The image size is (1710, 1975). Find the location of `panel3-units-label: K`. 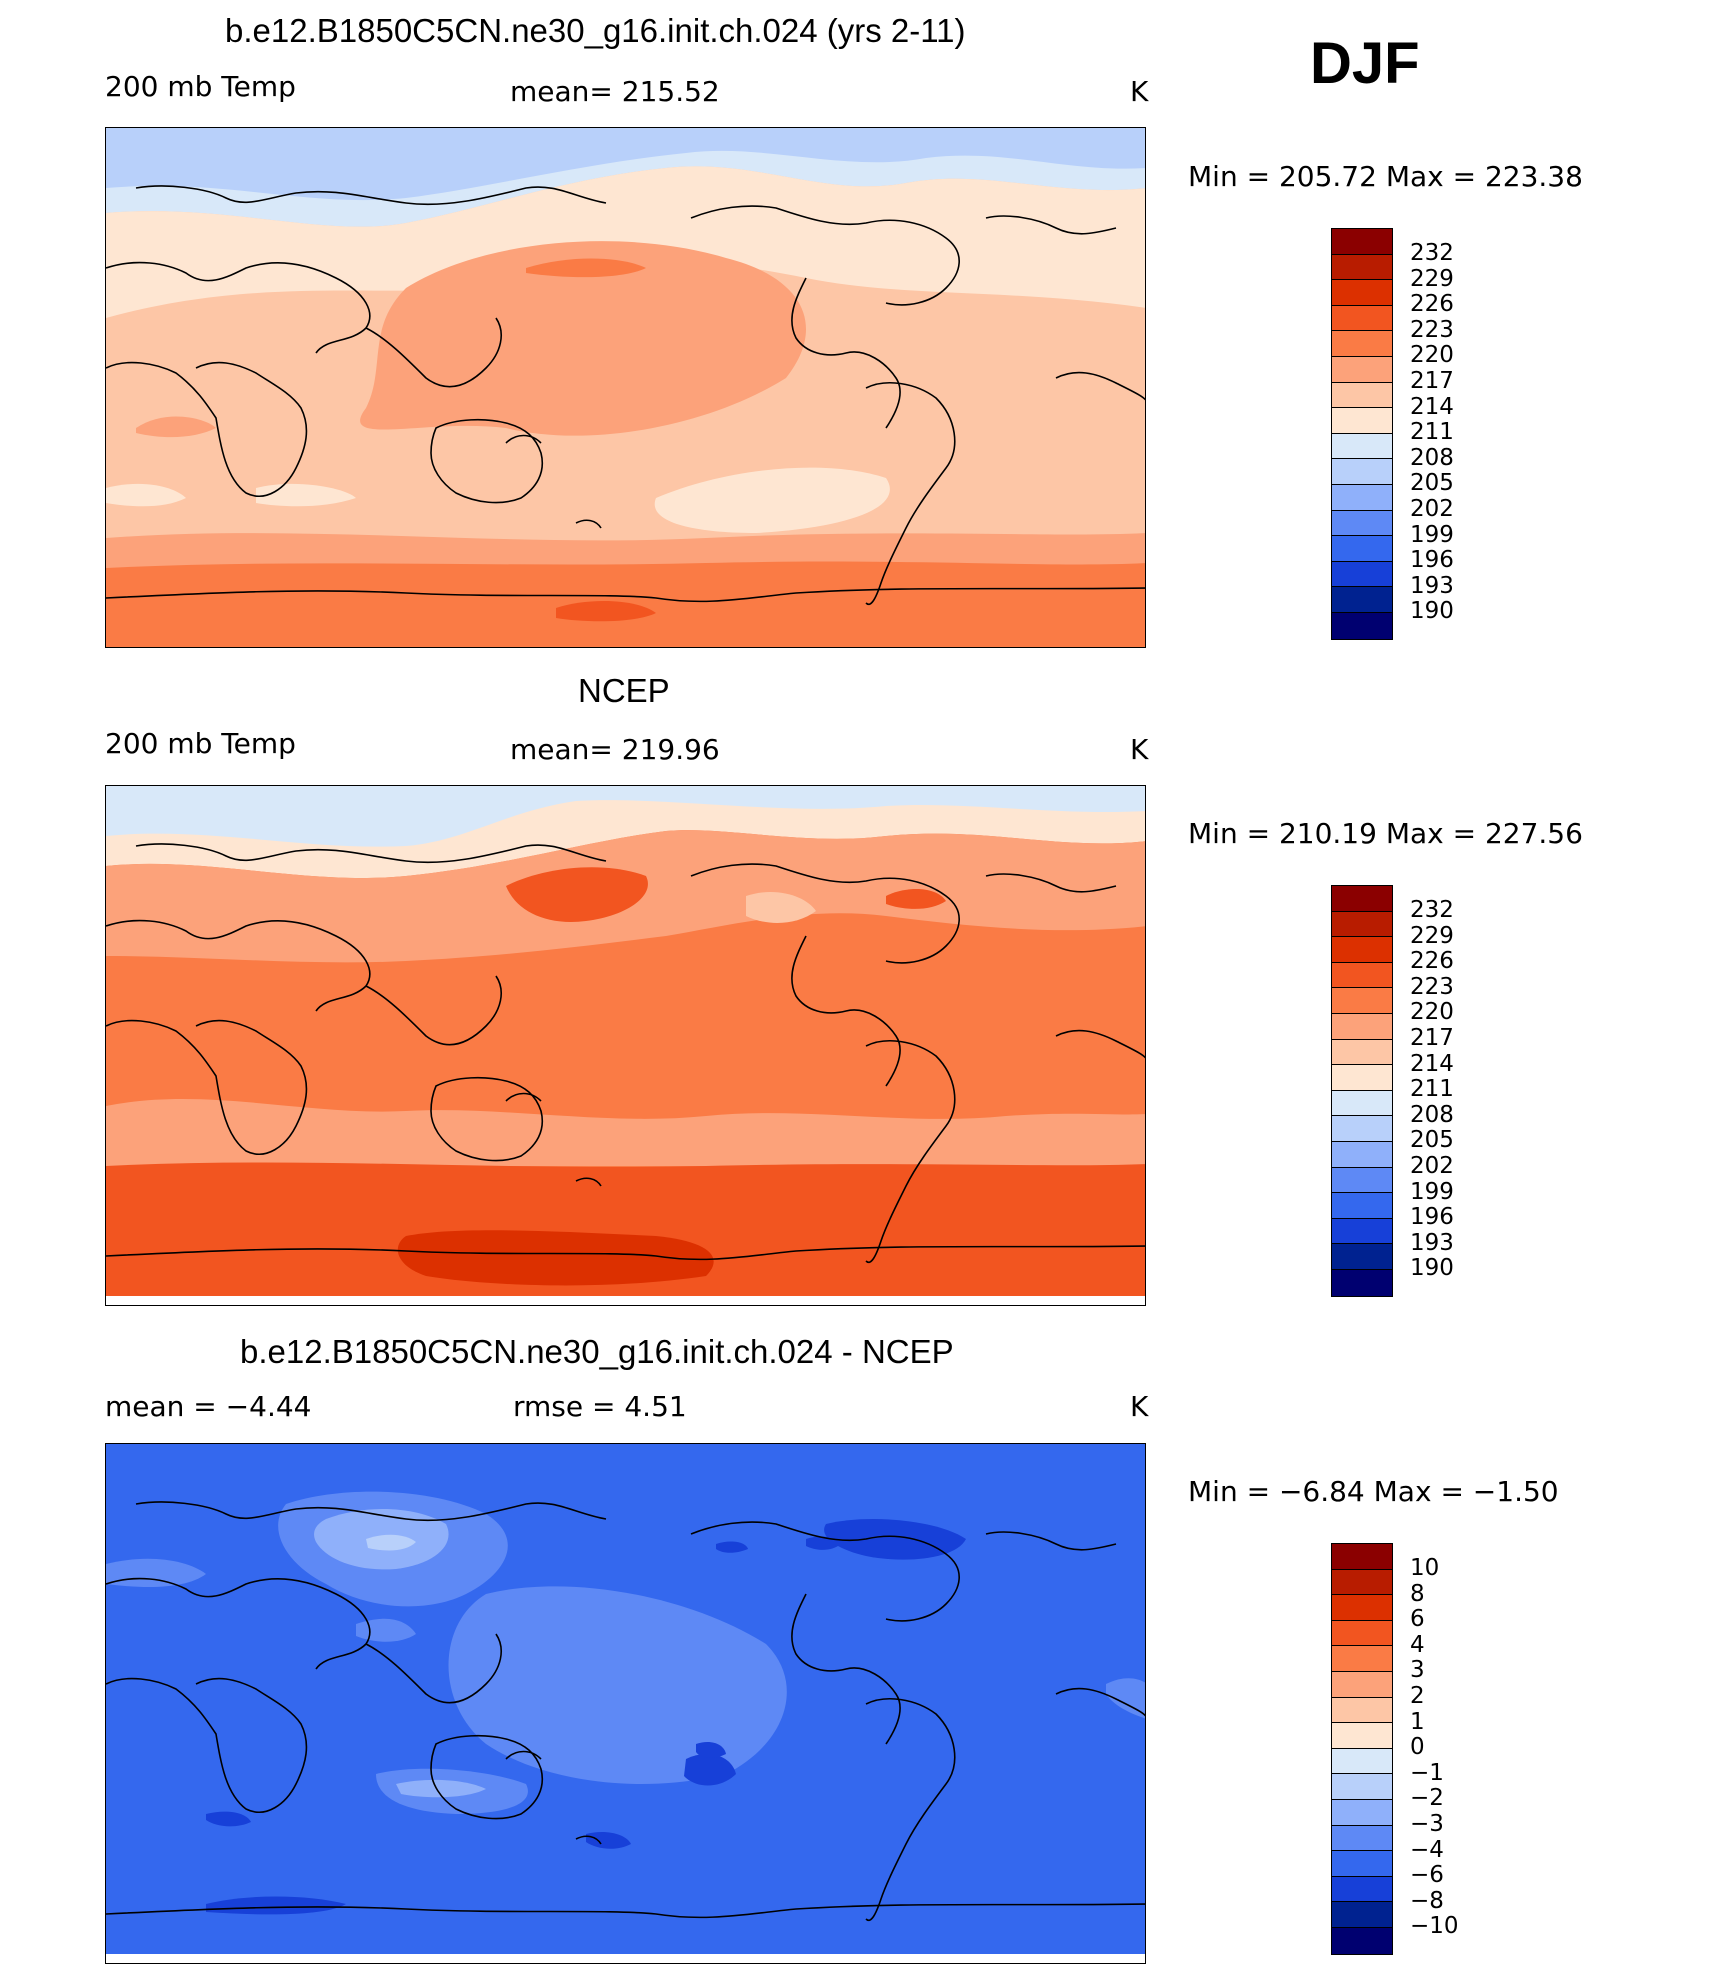

panel3-units-label: K is located at coordinates (1139, 1406).